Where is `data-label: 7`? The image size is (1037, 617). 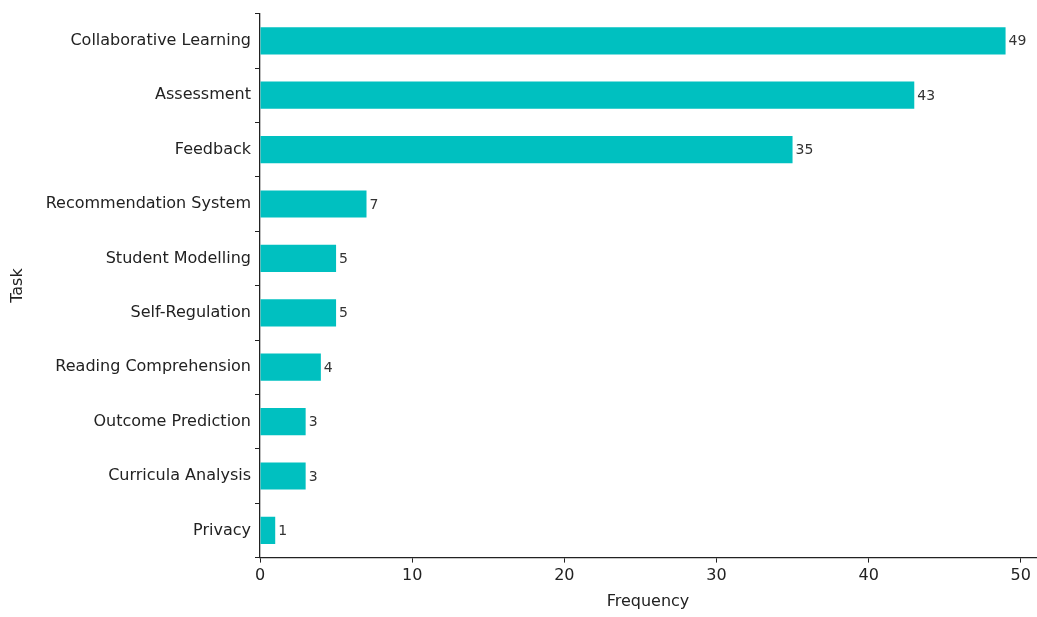 data-label: 7 is located at coordinates (374, 203).